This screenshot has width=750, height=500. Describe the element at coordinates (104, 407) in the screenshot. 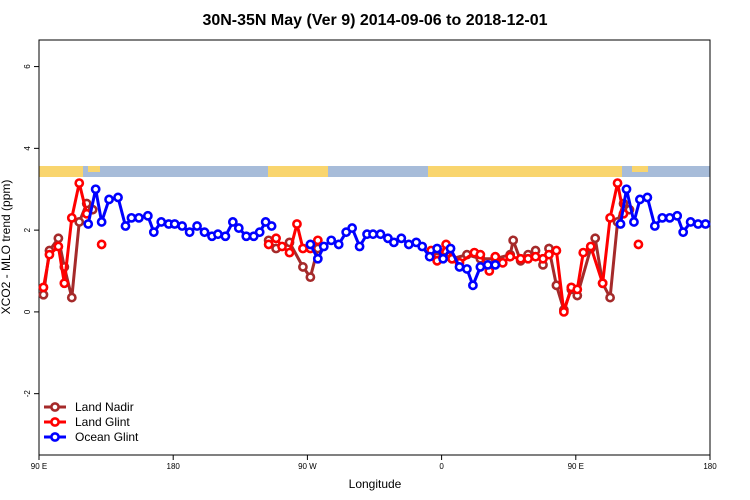

I see `legend-label: Land Nadir` at that location.